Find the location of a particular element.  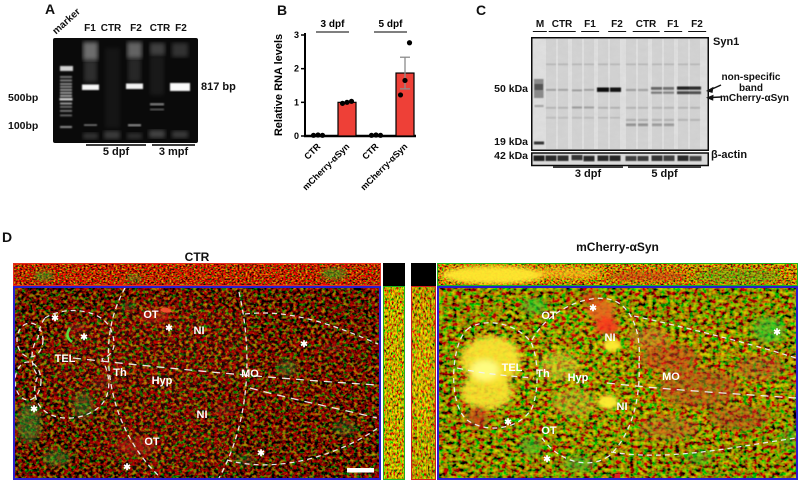

blot-group-line-5dpf is located at coordinates (664, 167).